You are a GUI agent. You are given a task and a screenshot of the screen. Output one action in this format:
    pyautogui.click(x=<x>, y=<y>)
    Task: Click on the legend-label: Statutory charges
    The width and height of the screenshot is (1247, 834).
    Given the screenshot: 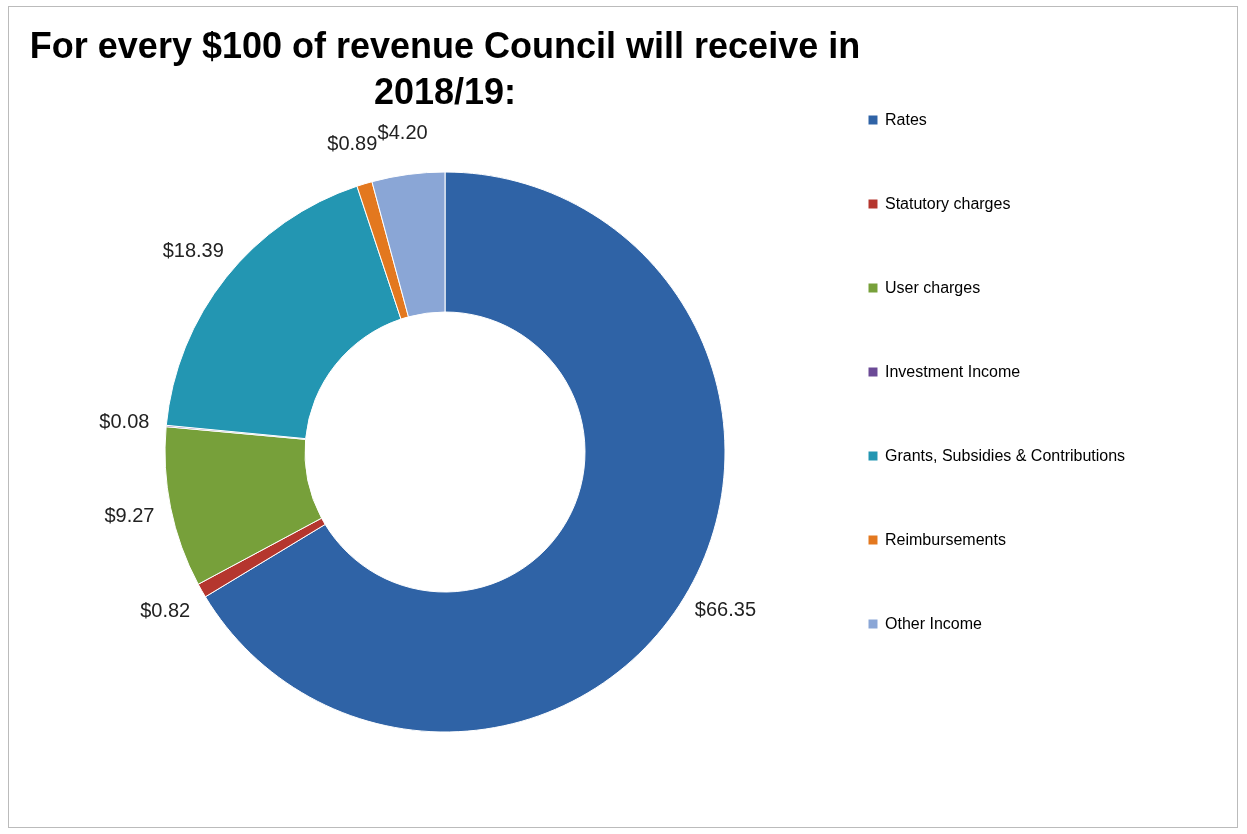 What is the action you would take?
    pyautogui.click(x=948, y=203)
    